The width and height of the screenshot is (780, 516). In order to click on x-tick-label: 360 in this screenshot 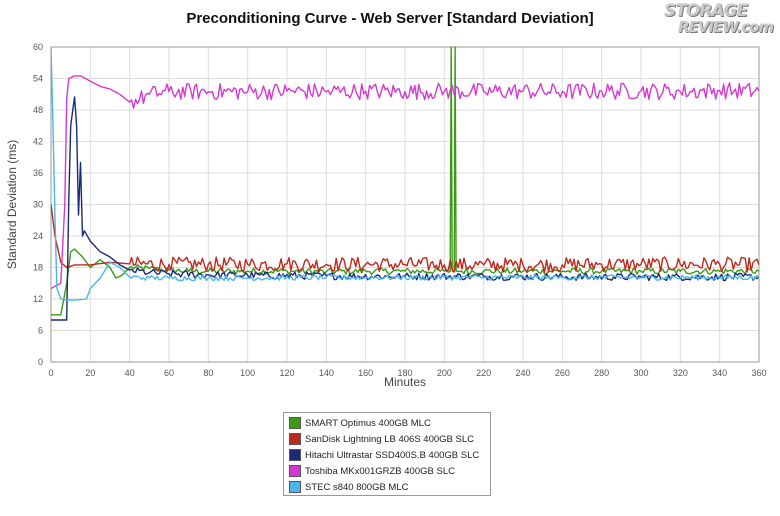, I will do `click(758, 373)`.